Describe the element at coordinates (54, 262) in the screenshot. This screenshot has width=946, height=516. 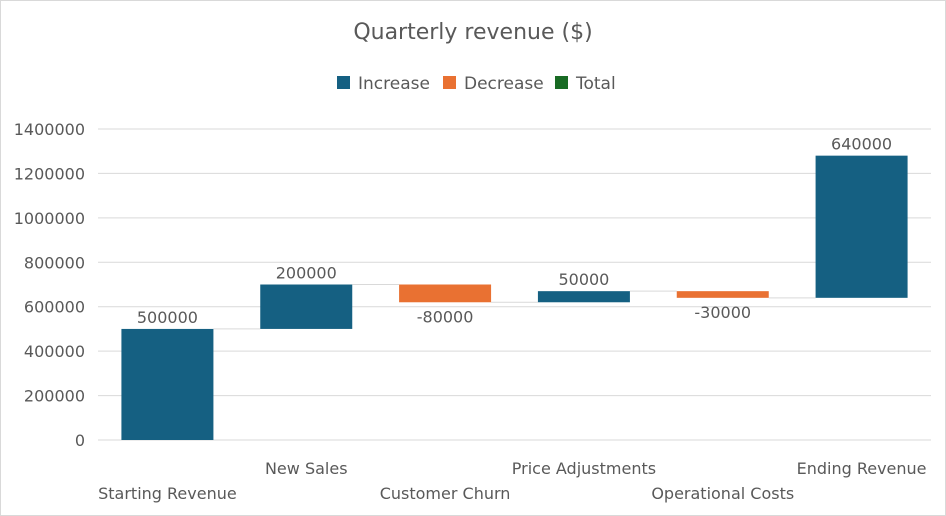
I see `y-tick-label: 800000` at that location.